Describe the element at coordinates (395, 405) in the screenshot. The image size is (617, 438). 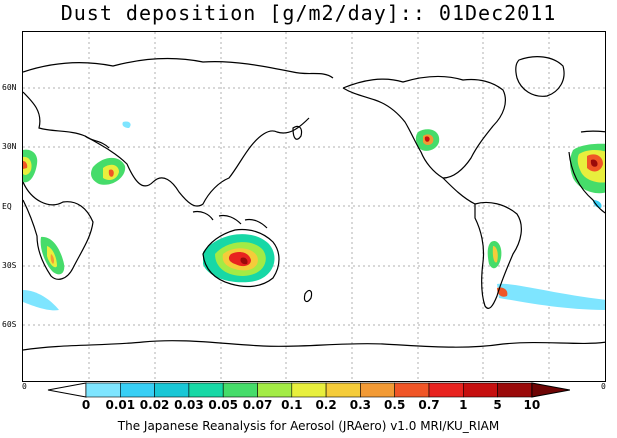
I see `colorbar-tick-label: 0.5` at that location.